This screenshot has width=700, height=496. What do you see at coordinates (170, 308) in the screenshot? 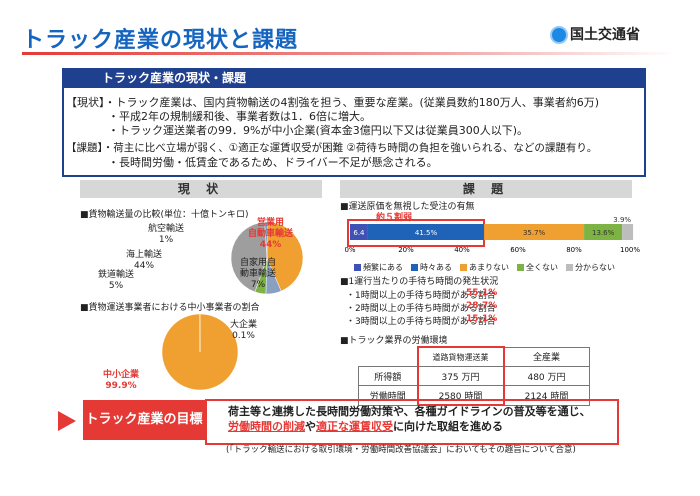
I see `sme-chart-title: ■貨物運送事業者における中小事業者の割合` at bounding box center [170, 308].